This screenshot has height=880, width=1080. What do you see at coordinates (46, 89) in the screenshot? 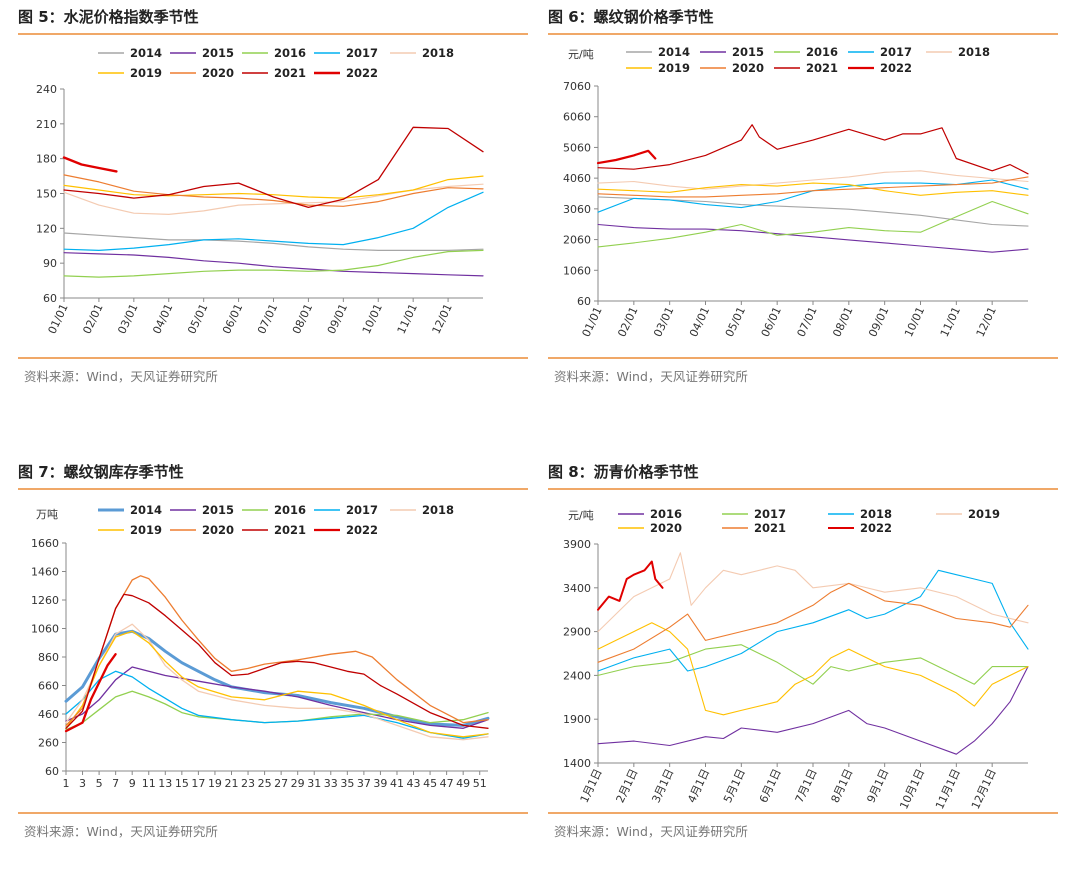
I see `y-tick-label: 240` at bounding box center [46, 89].